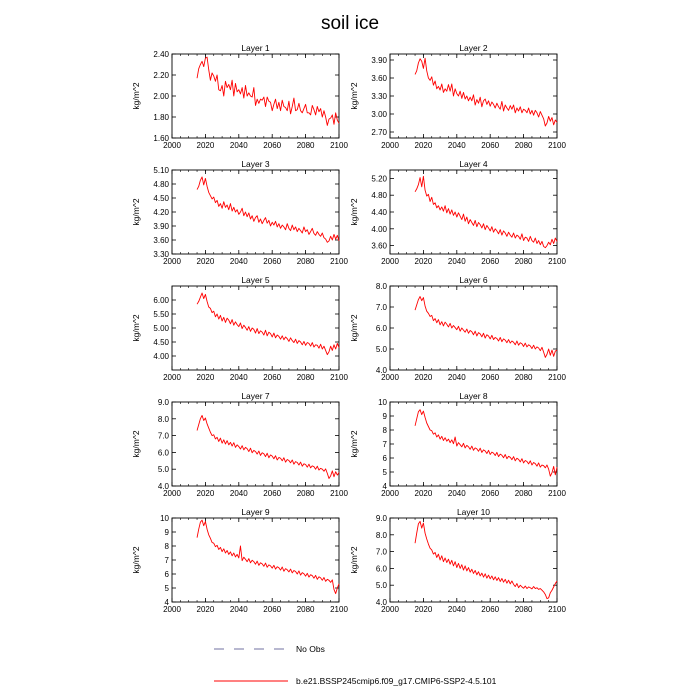 Image resolution: width=700 pixels, height=700 pixels. I want to click on panel-title: Layer 7, so click(255, 396).